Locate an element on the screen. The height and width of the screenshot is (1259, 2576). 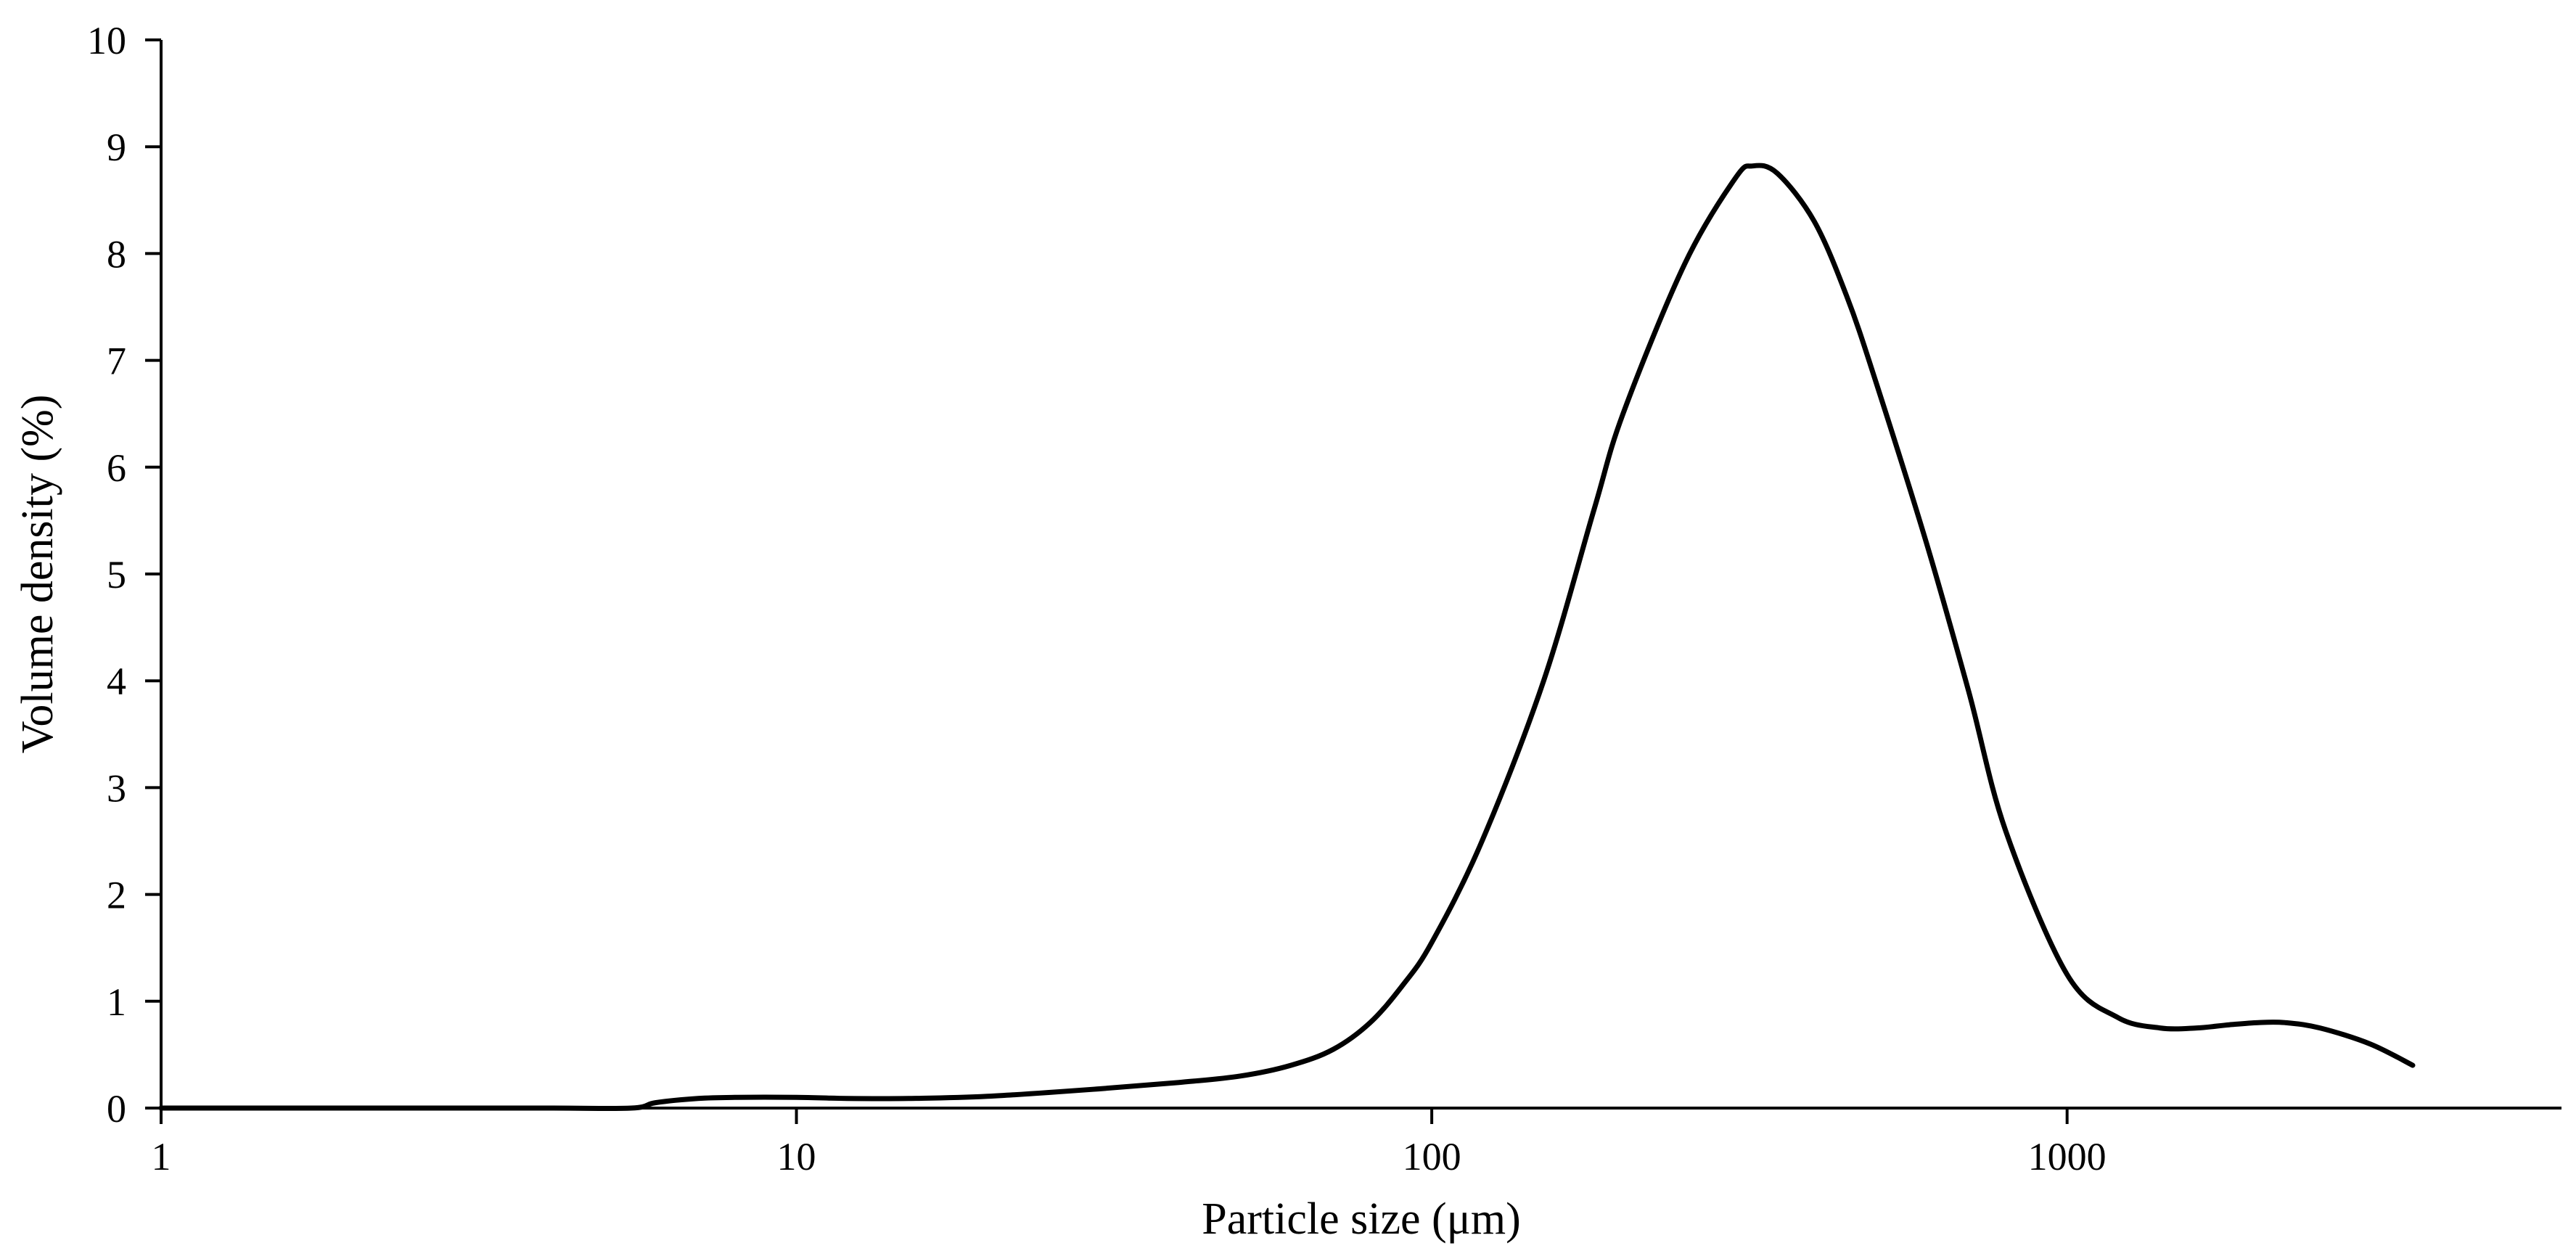
y-tick-label: 3 is located at coordinates (116, 788).